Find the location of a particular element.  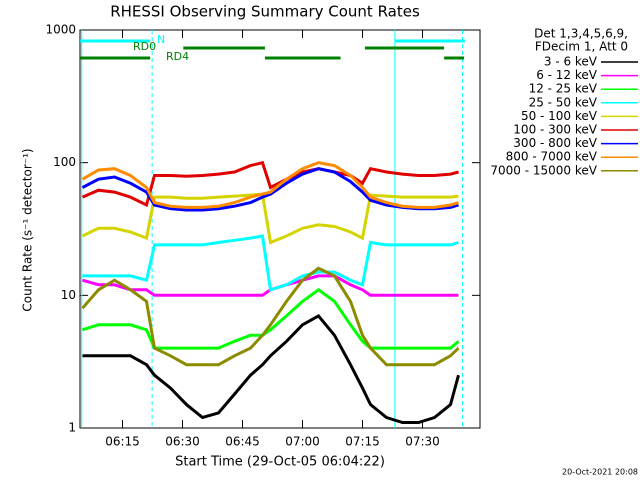

x-tick-label: 06:45 is located at coordinates (242, 442).